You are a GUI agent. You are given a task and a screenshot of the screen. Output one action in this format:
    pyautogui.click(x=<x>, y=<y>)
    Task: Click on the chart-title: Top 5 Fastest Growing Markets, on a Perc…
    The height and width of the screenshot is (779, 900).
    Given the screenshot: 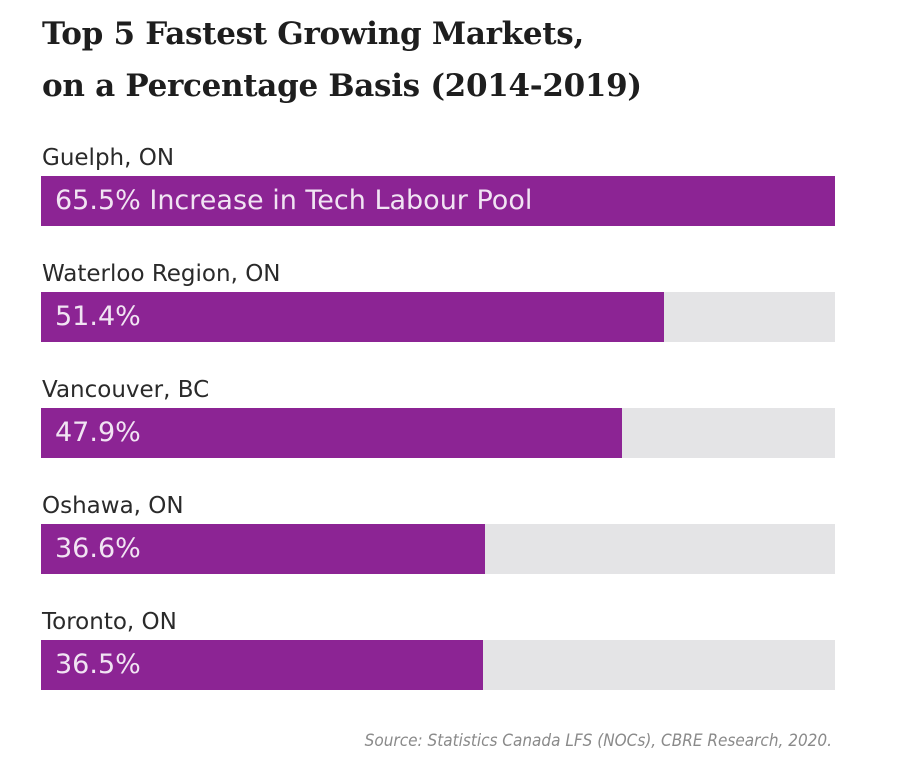 What is the action you would take?
    pyautogui.click(x=452, y=60)
    